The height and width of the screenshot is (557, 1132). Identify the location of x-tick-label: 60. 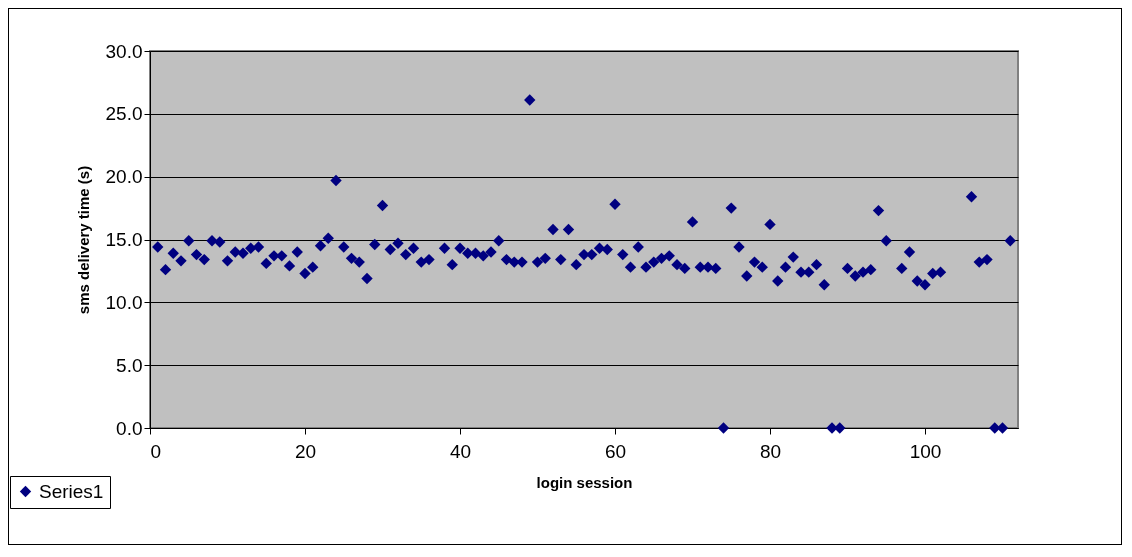
(615, 451).